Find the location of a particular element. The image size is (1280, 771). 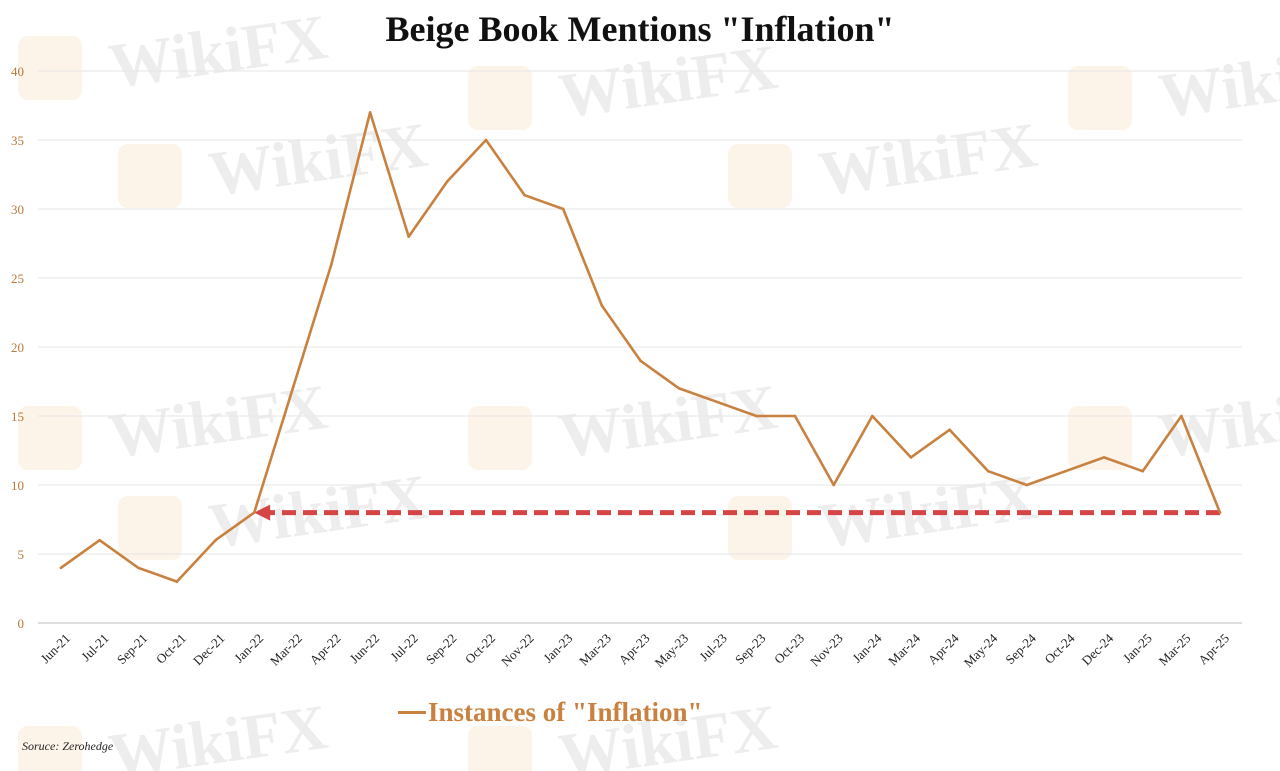

legend-swatch is located at coordinates (412, 712).